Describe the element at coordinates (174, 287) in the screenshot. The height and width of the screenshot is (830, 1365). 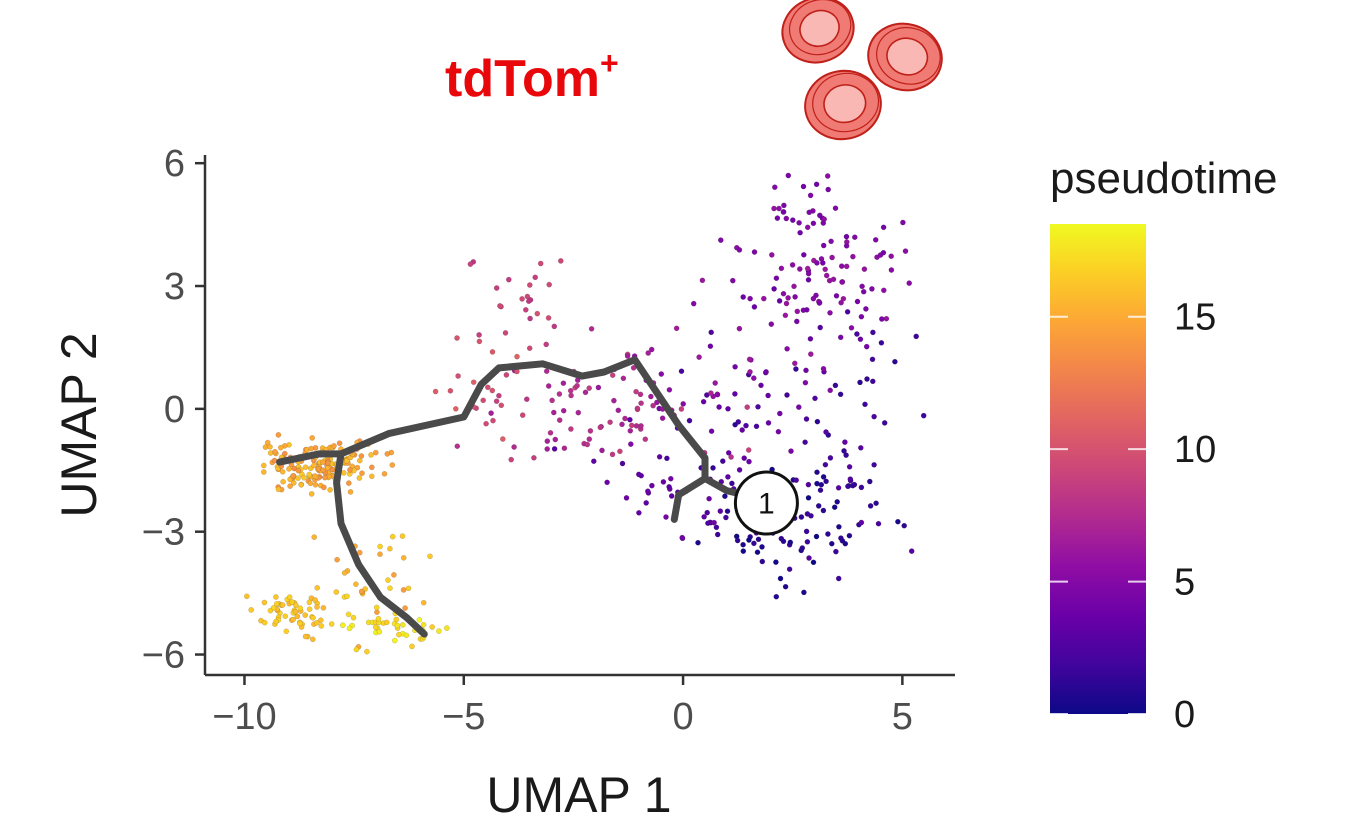
I see `y-tick-label: 3` at that location.